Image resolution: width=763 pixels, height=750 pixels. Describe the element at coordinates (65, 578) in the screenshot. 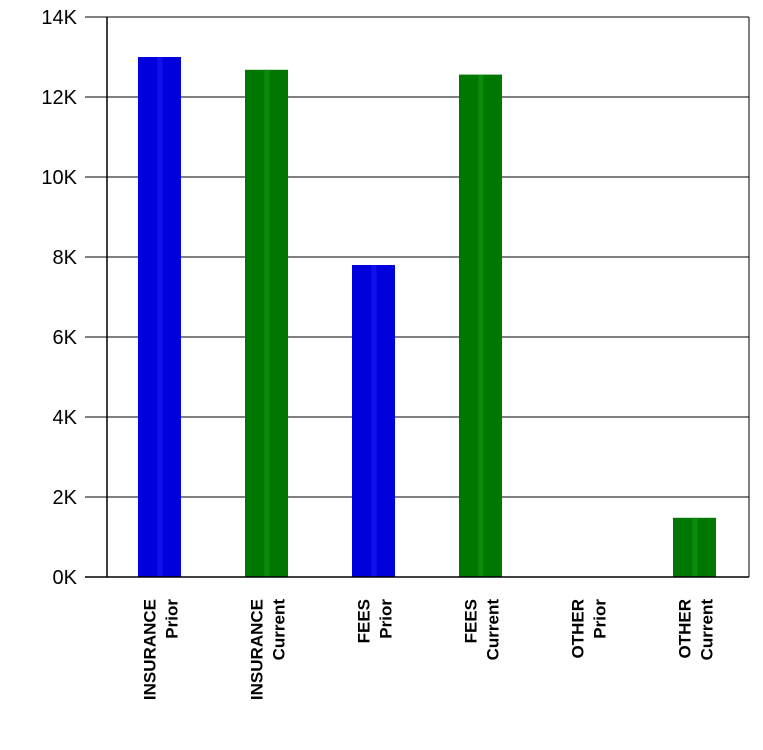

I see `y-tick-label: 0K` at that location.